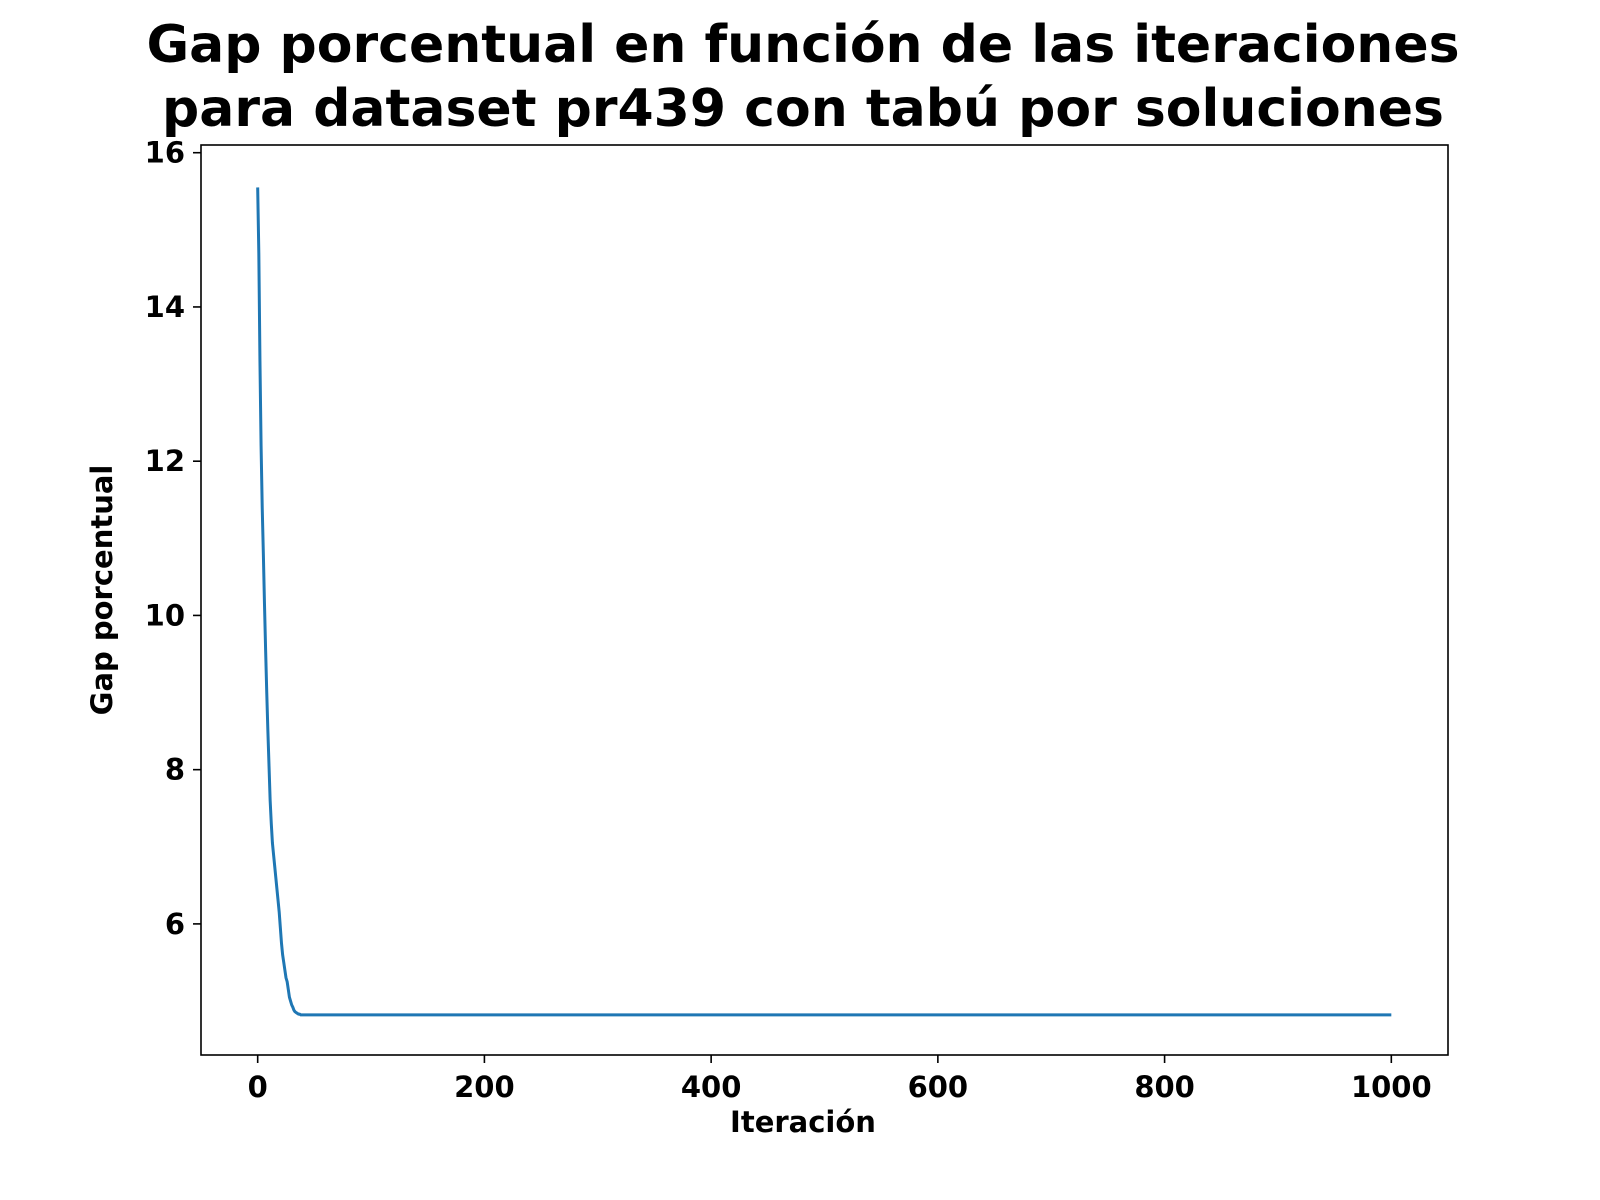 The image size is (1600, 1200). I want to click on y-tick-label: 12, so click(165, 461).